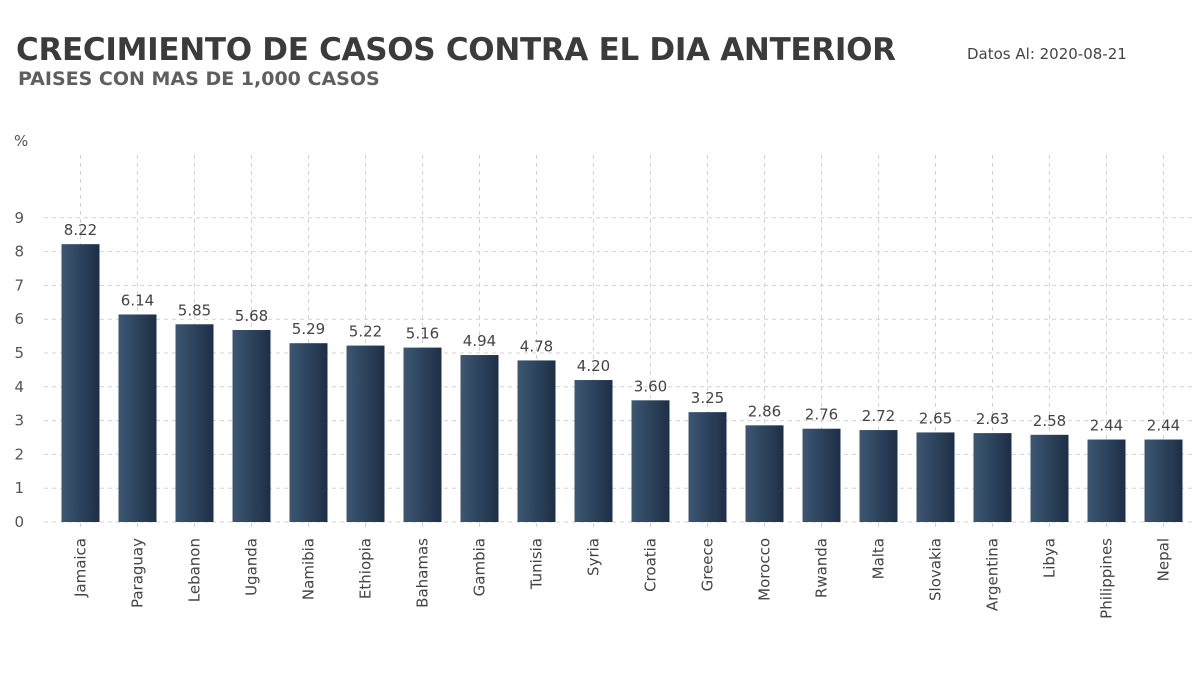  Describe the element at coordinates (650, 386) in the screenshot. I see `data-label: 3.60` at that location.